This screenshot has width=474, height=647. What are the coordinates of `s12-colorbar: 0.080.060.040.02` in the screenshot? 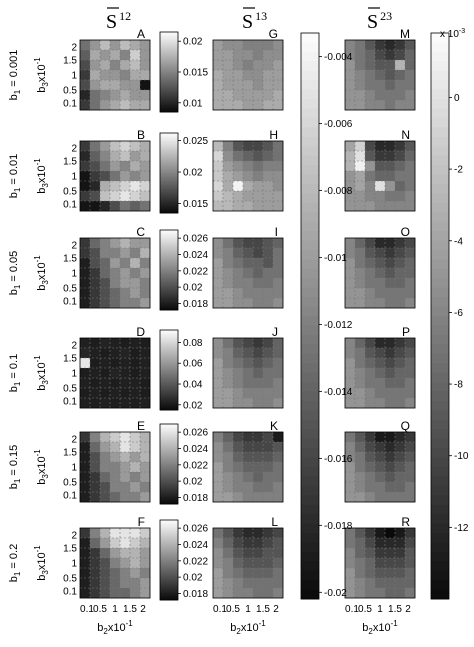 It's located at (181, 370).